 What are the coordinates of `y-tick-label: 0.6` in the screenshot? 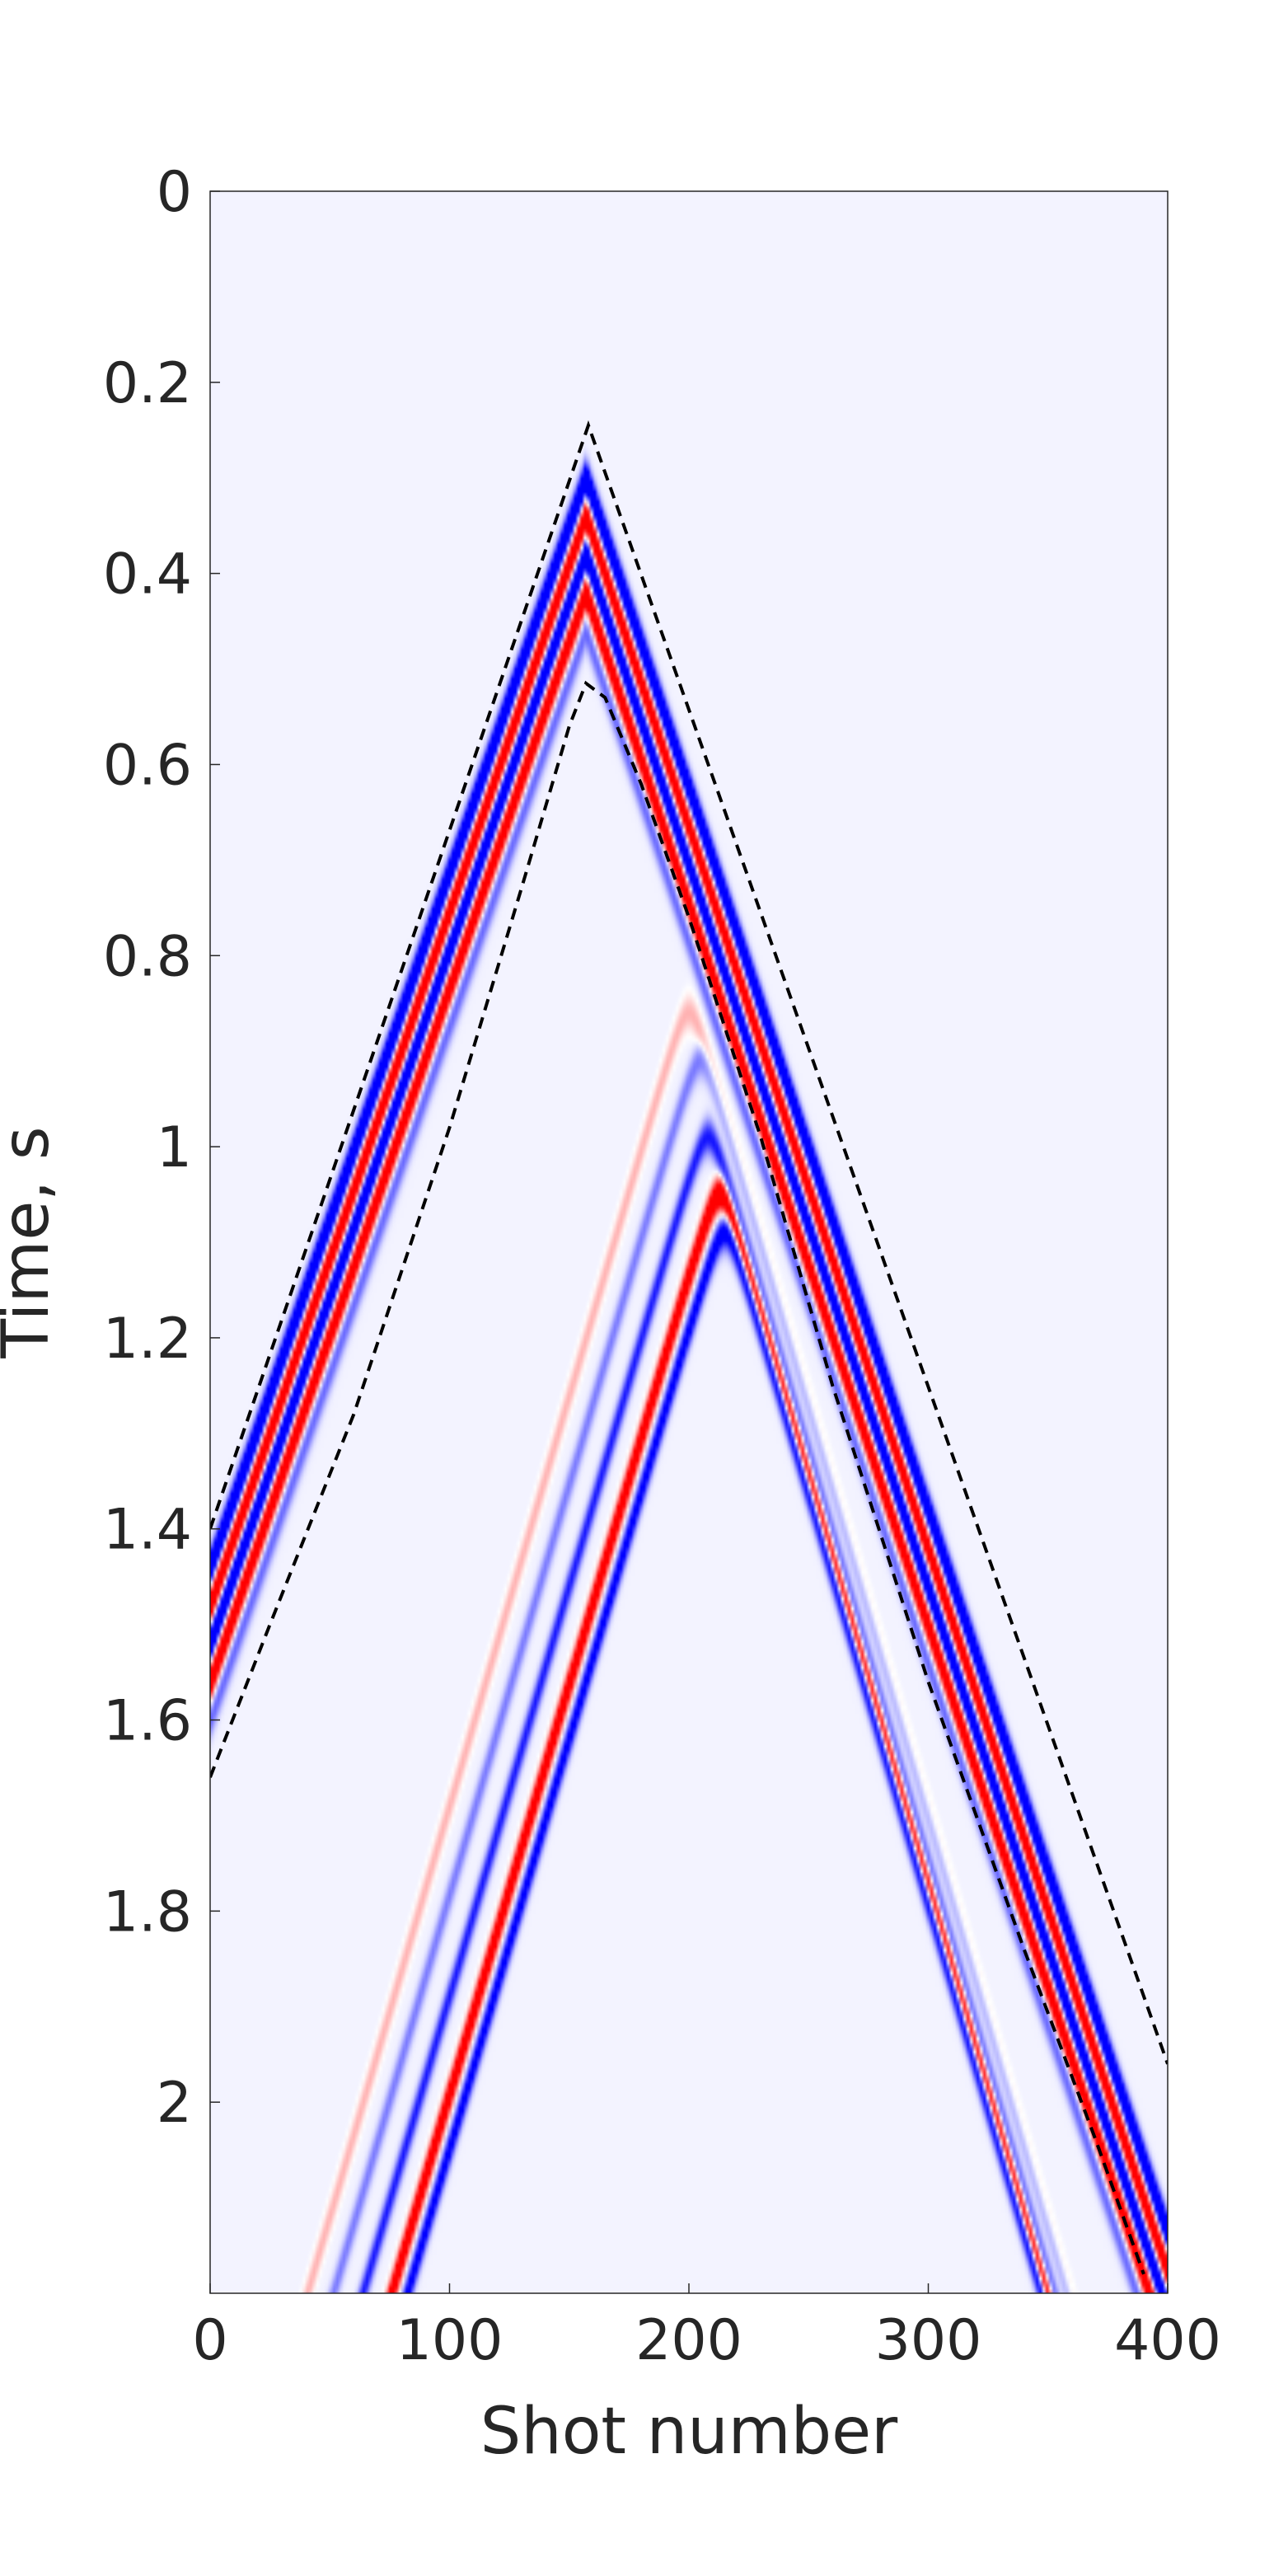 It's located at (147, 766).